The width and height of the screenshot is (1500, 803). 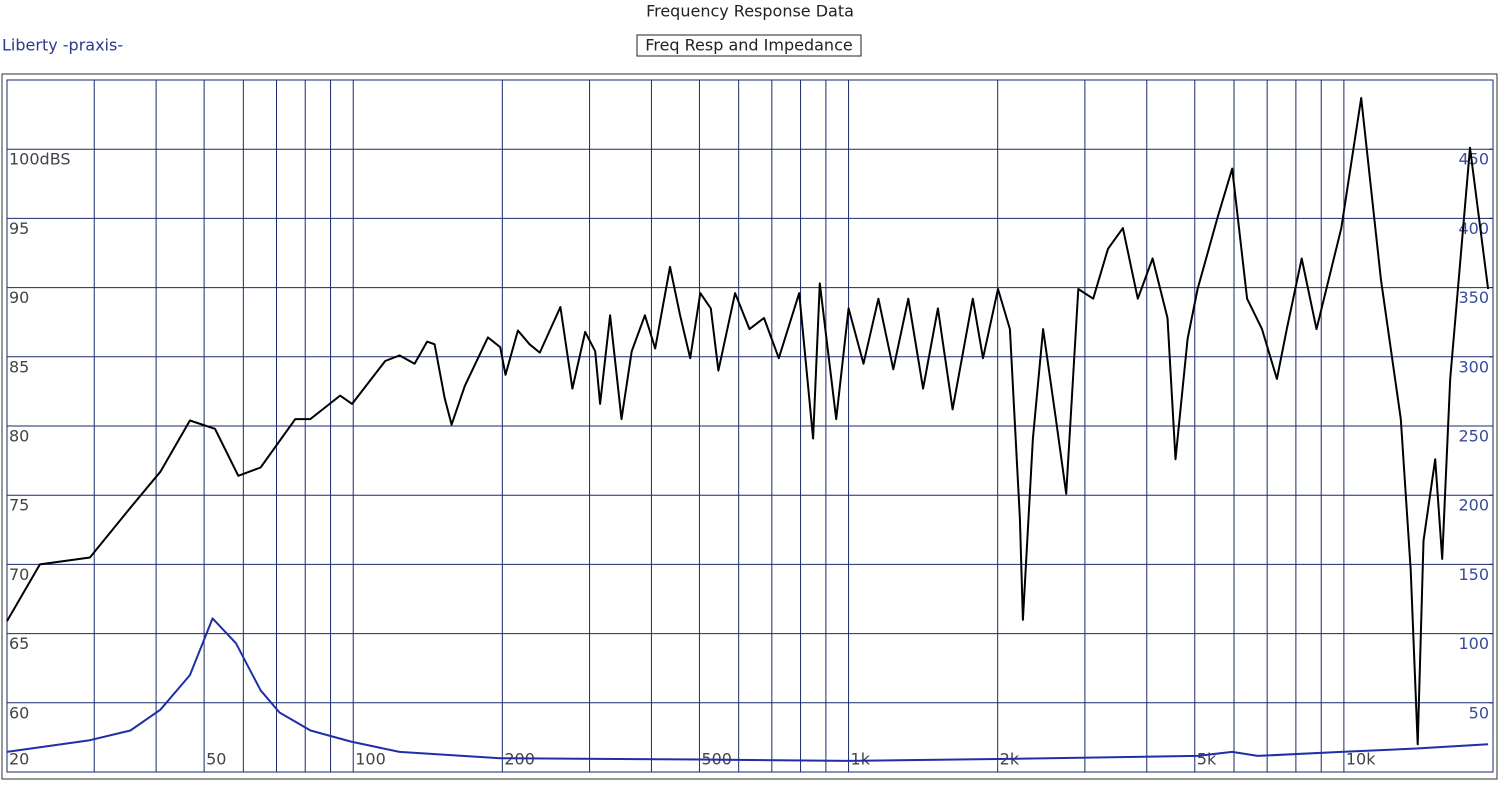 What do you see at coordinates (861, 759) in the screenshot?
I see `x-tick-label: 1k` at bounding box center [861, 759].